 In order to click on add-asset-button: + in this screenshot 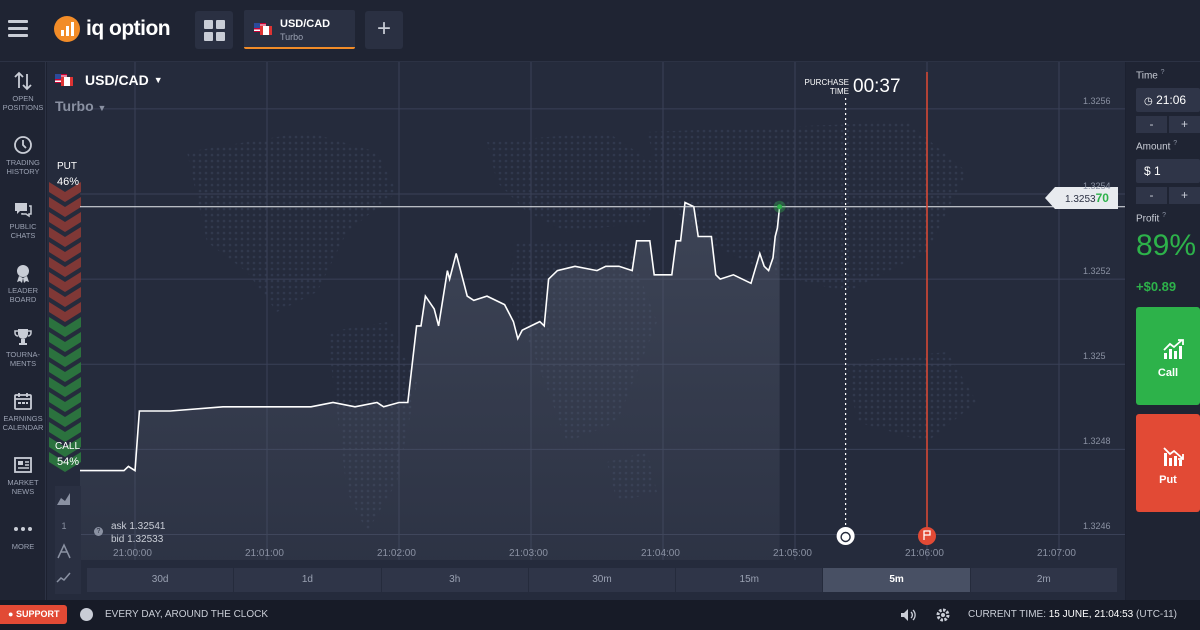, I will do `click(384, 30)`.